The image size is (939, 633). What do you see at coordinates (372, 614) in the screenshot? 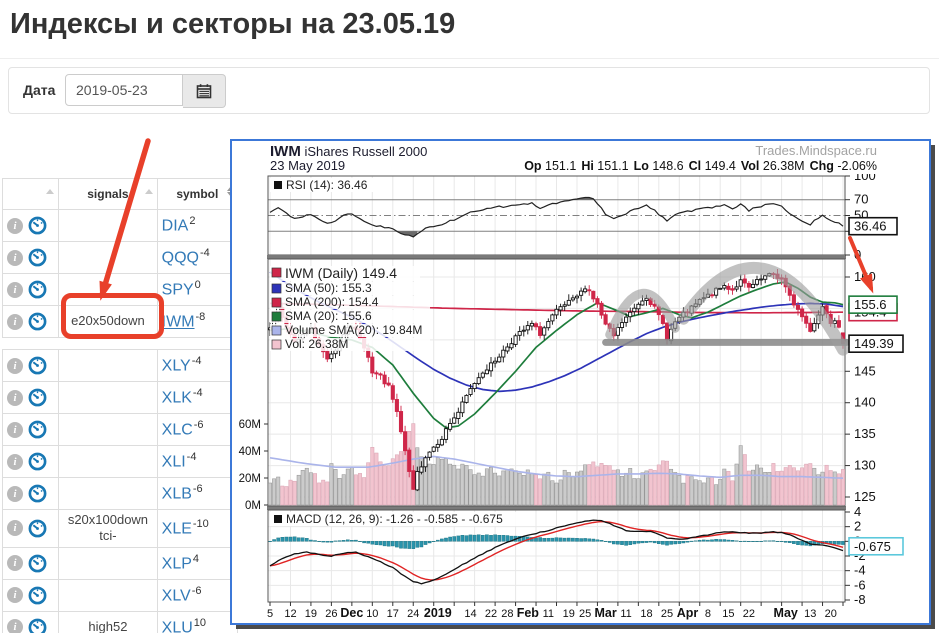
I see `x-tick-label: 10` at bounding box center [372, 614].